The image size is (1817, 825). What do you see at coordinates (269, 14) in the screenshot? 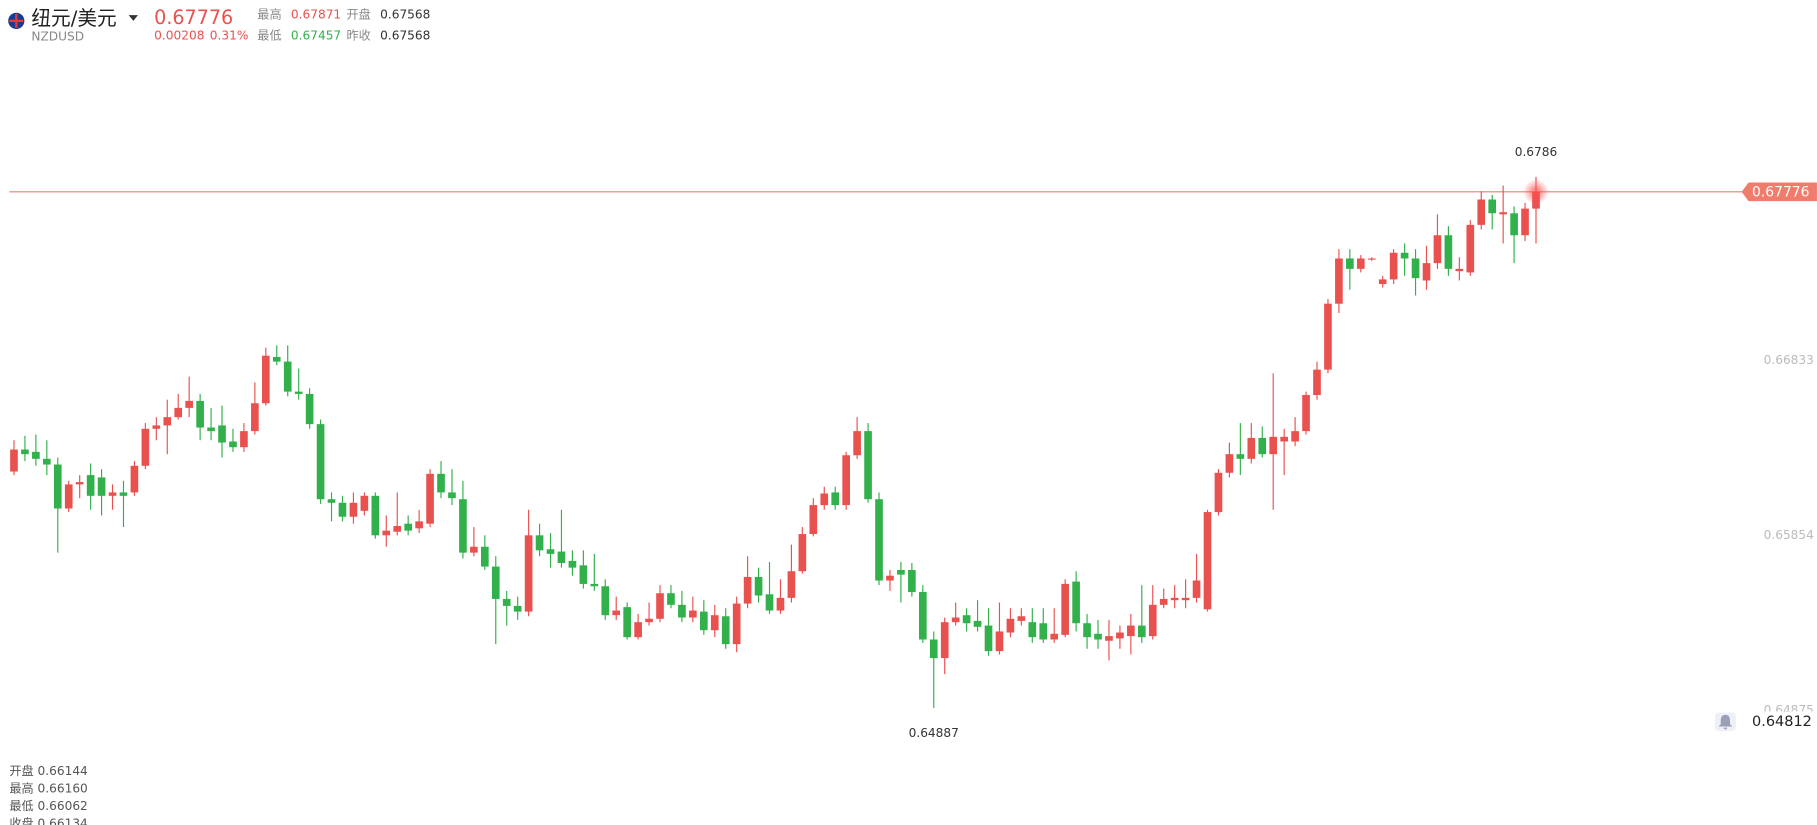
I see `high-label: 最高` at bounding box center [269, 14].